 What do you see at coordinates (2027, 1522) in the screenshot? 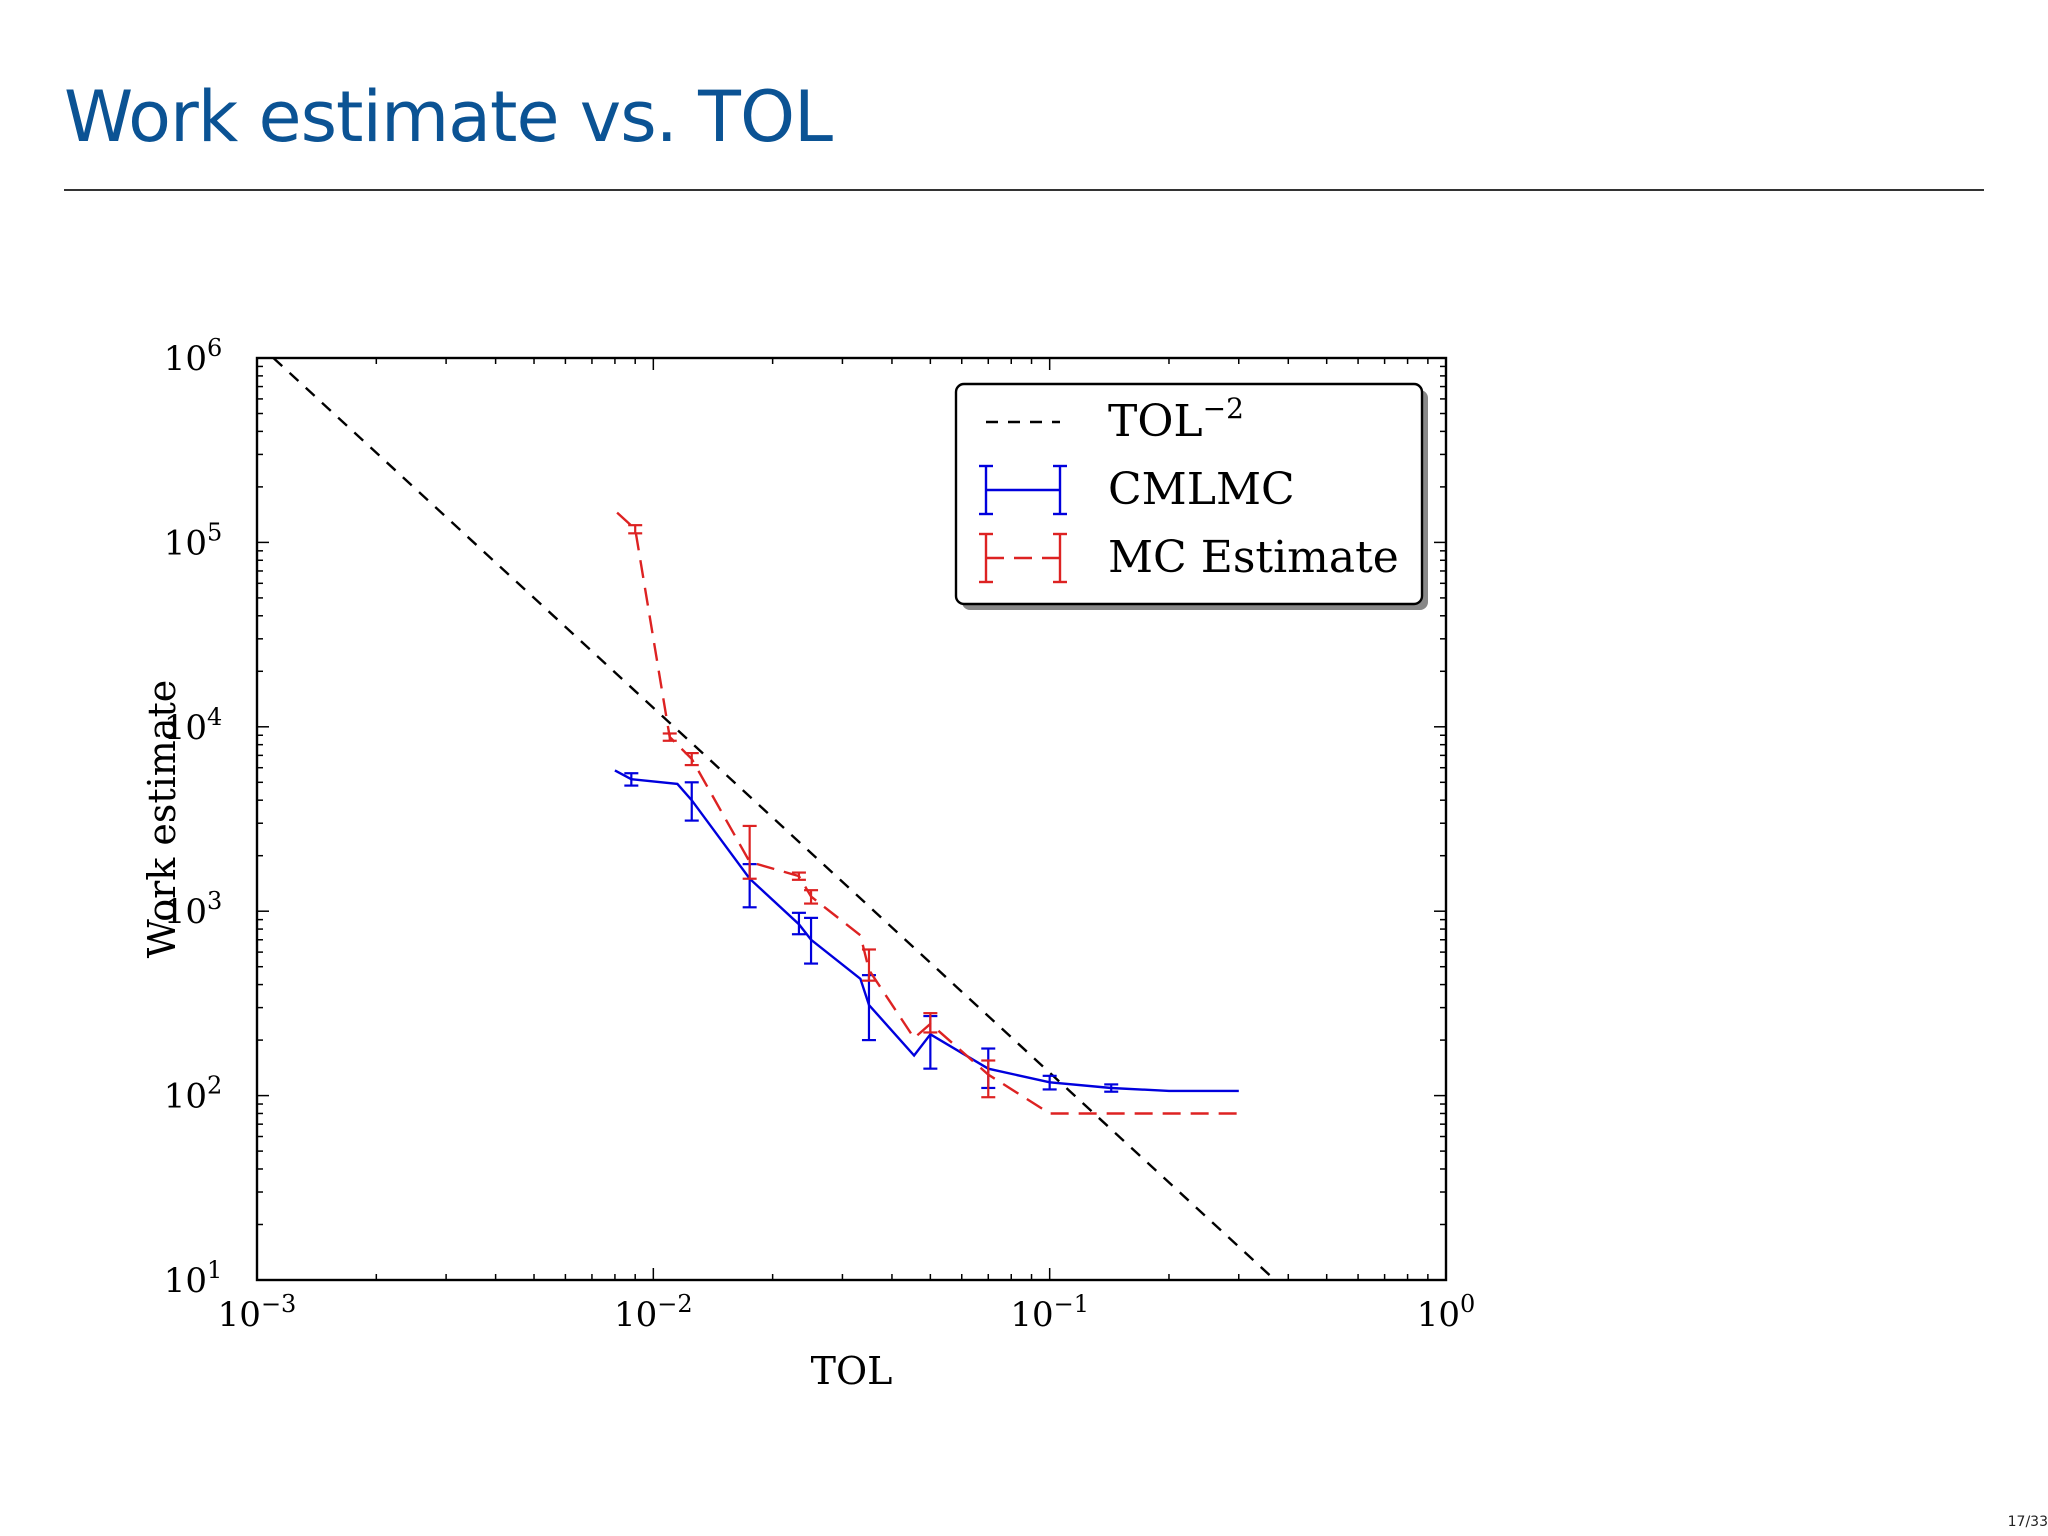
I see `page-number: 17/33` at bounding box center [2027, 1522].